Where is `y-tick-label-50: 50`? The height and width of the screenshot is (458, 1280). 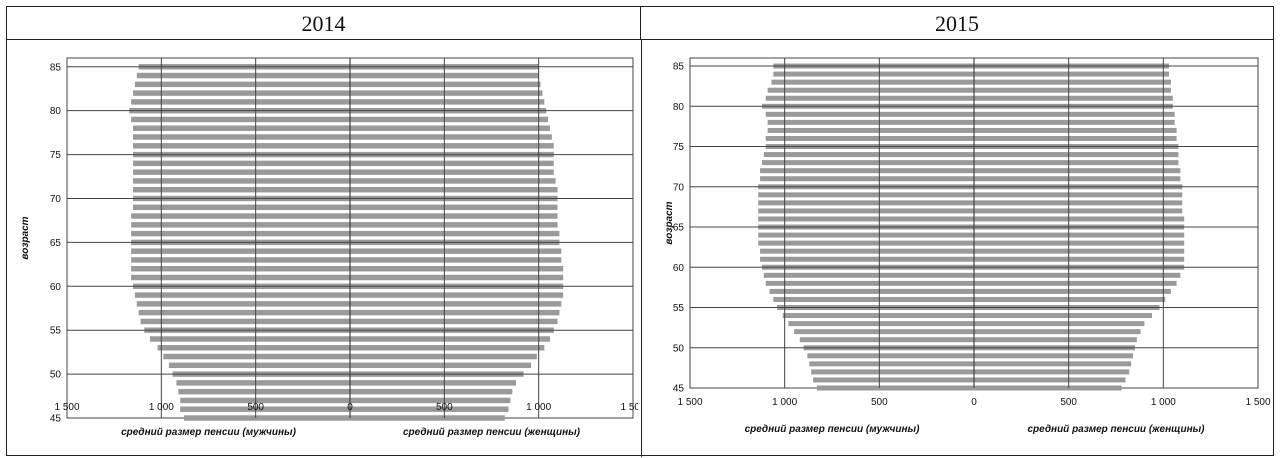
y-tick-label-50: 50 is located at coordinates (56, 375).